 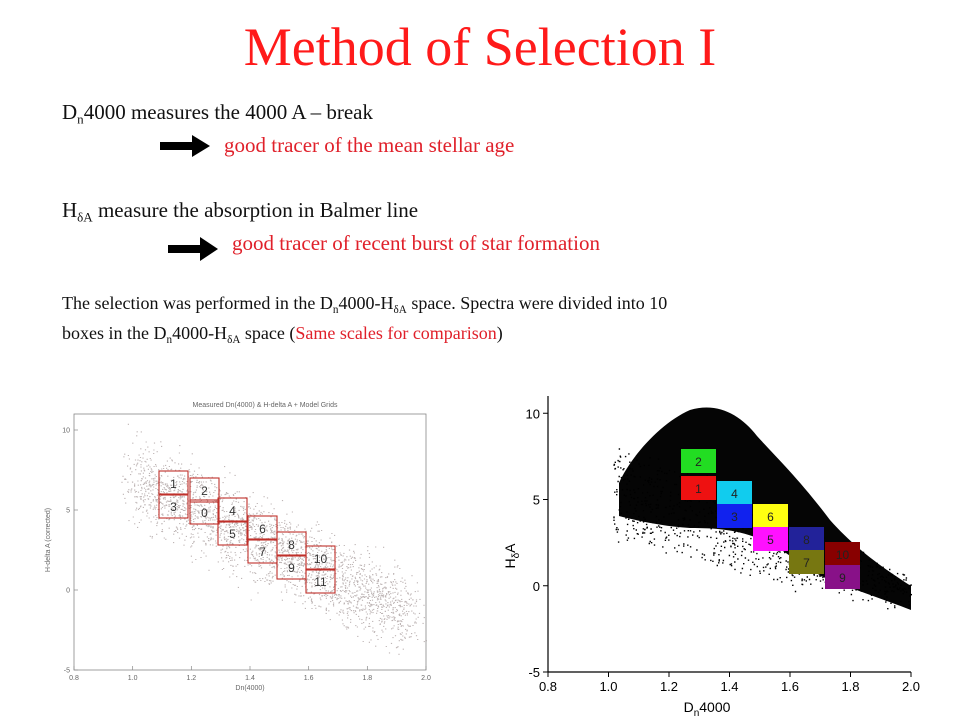 I want to click on left-box-0: 0, so click(x=204, y=512).